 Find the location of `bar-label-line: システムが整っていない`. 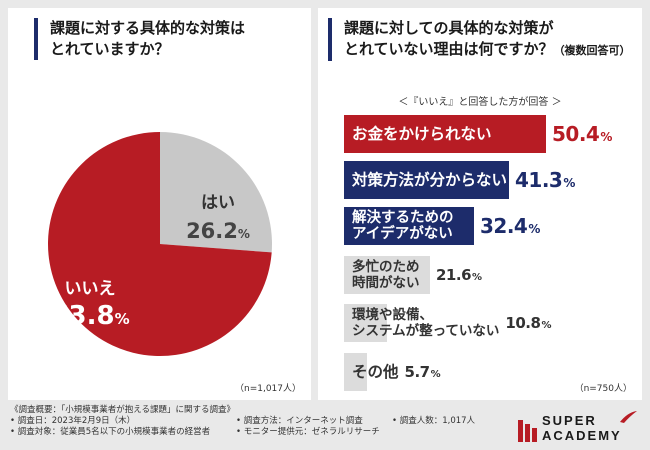

bar-label-line: システムが整っていない is located at coordinates (426, 331).